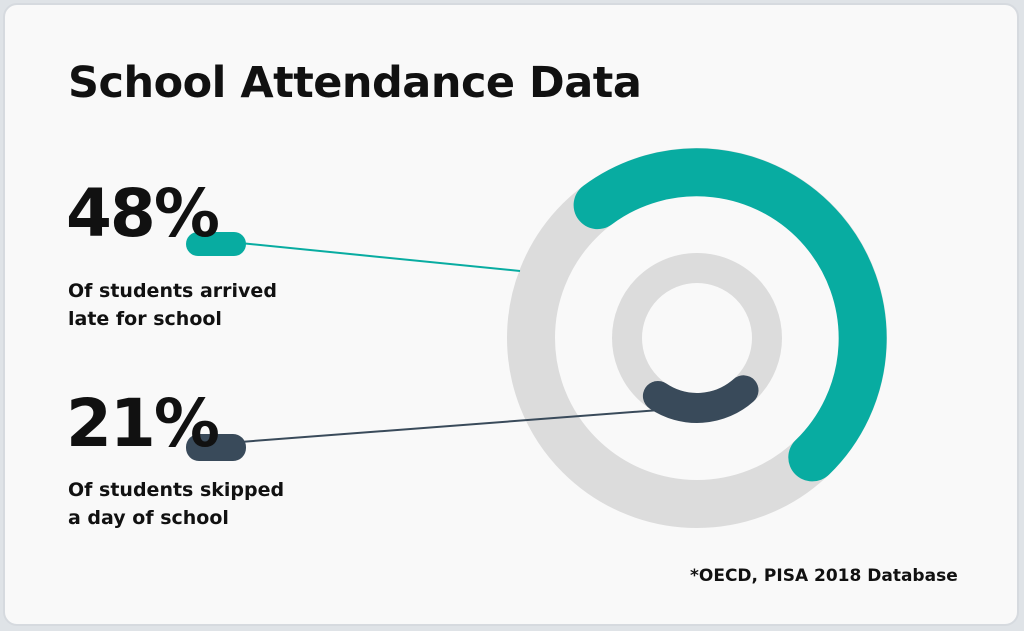 The image size is (1024, 631). I want to click on source-note: *OECD, PISA 2018 Database, so click(824, 576).